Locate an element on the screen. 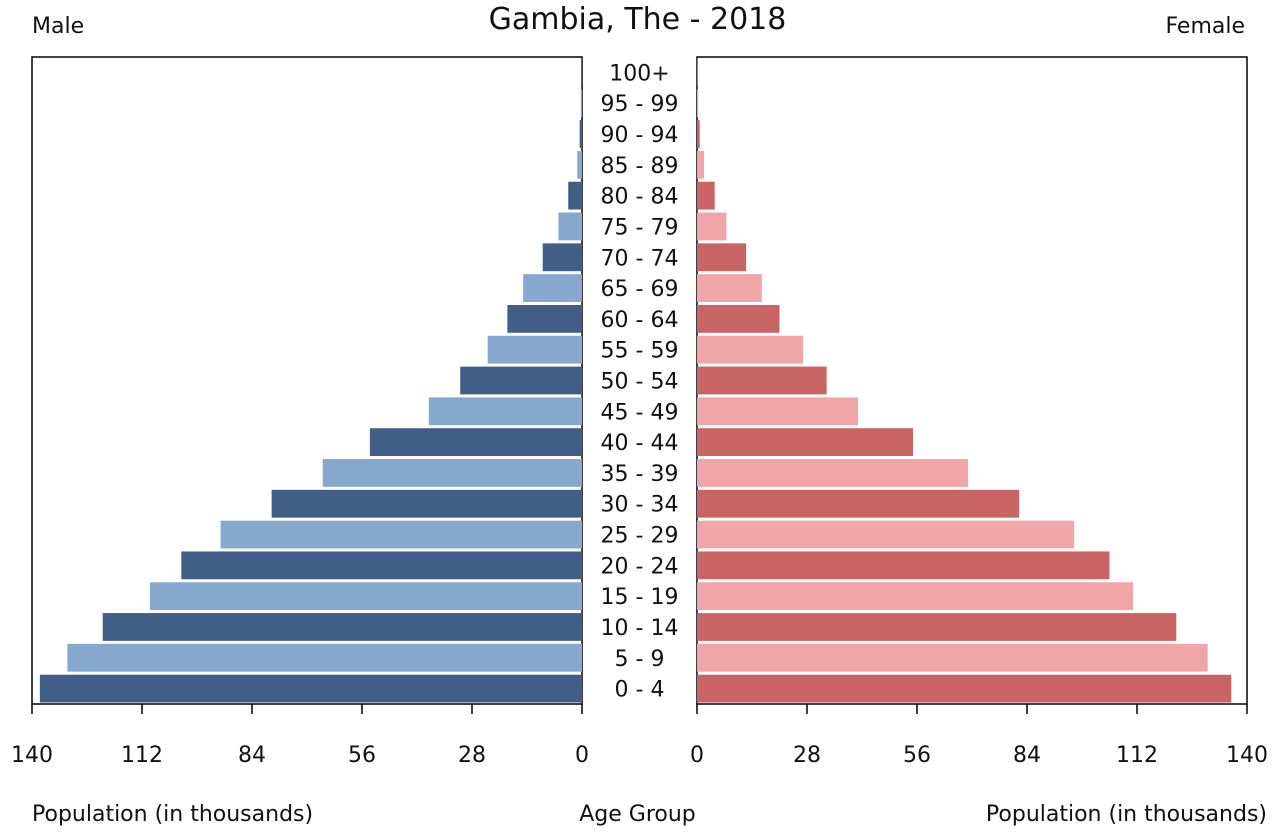 The height and width of the screenshot is (832, 1275). chart-title: Gambia, The - 2018 is located at coordinates (637, 19).